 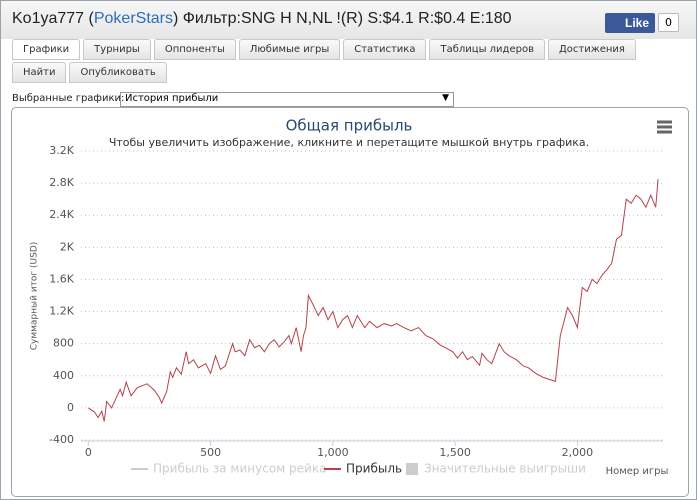 What do you see at coordinates (67, 246) in the screenshot?
I see `y-tick-label: 2K` at bounding box center [67, 246].